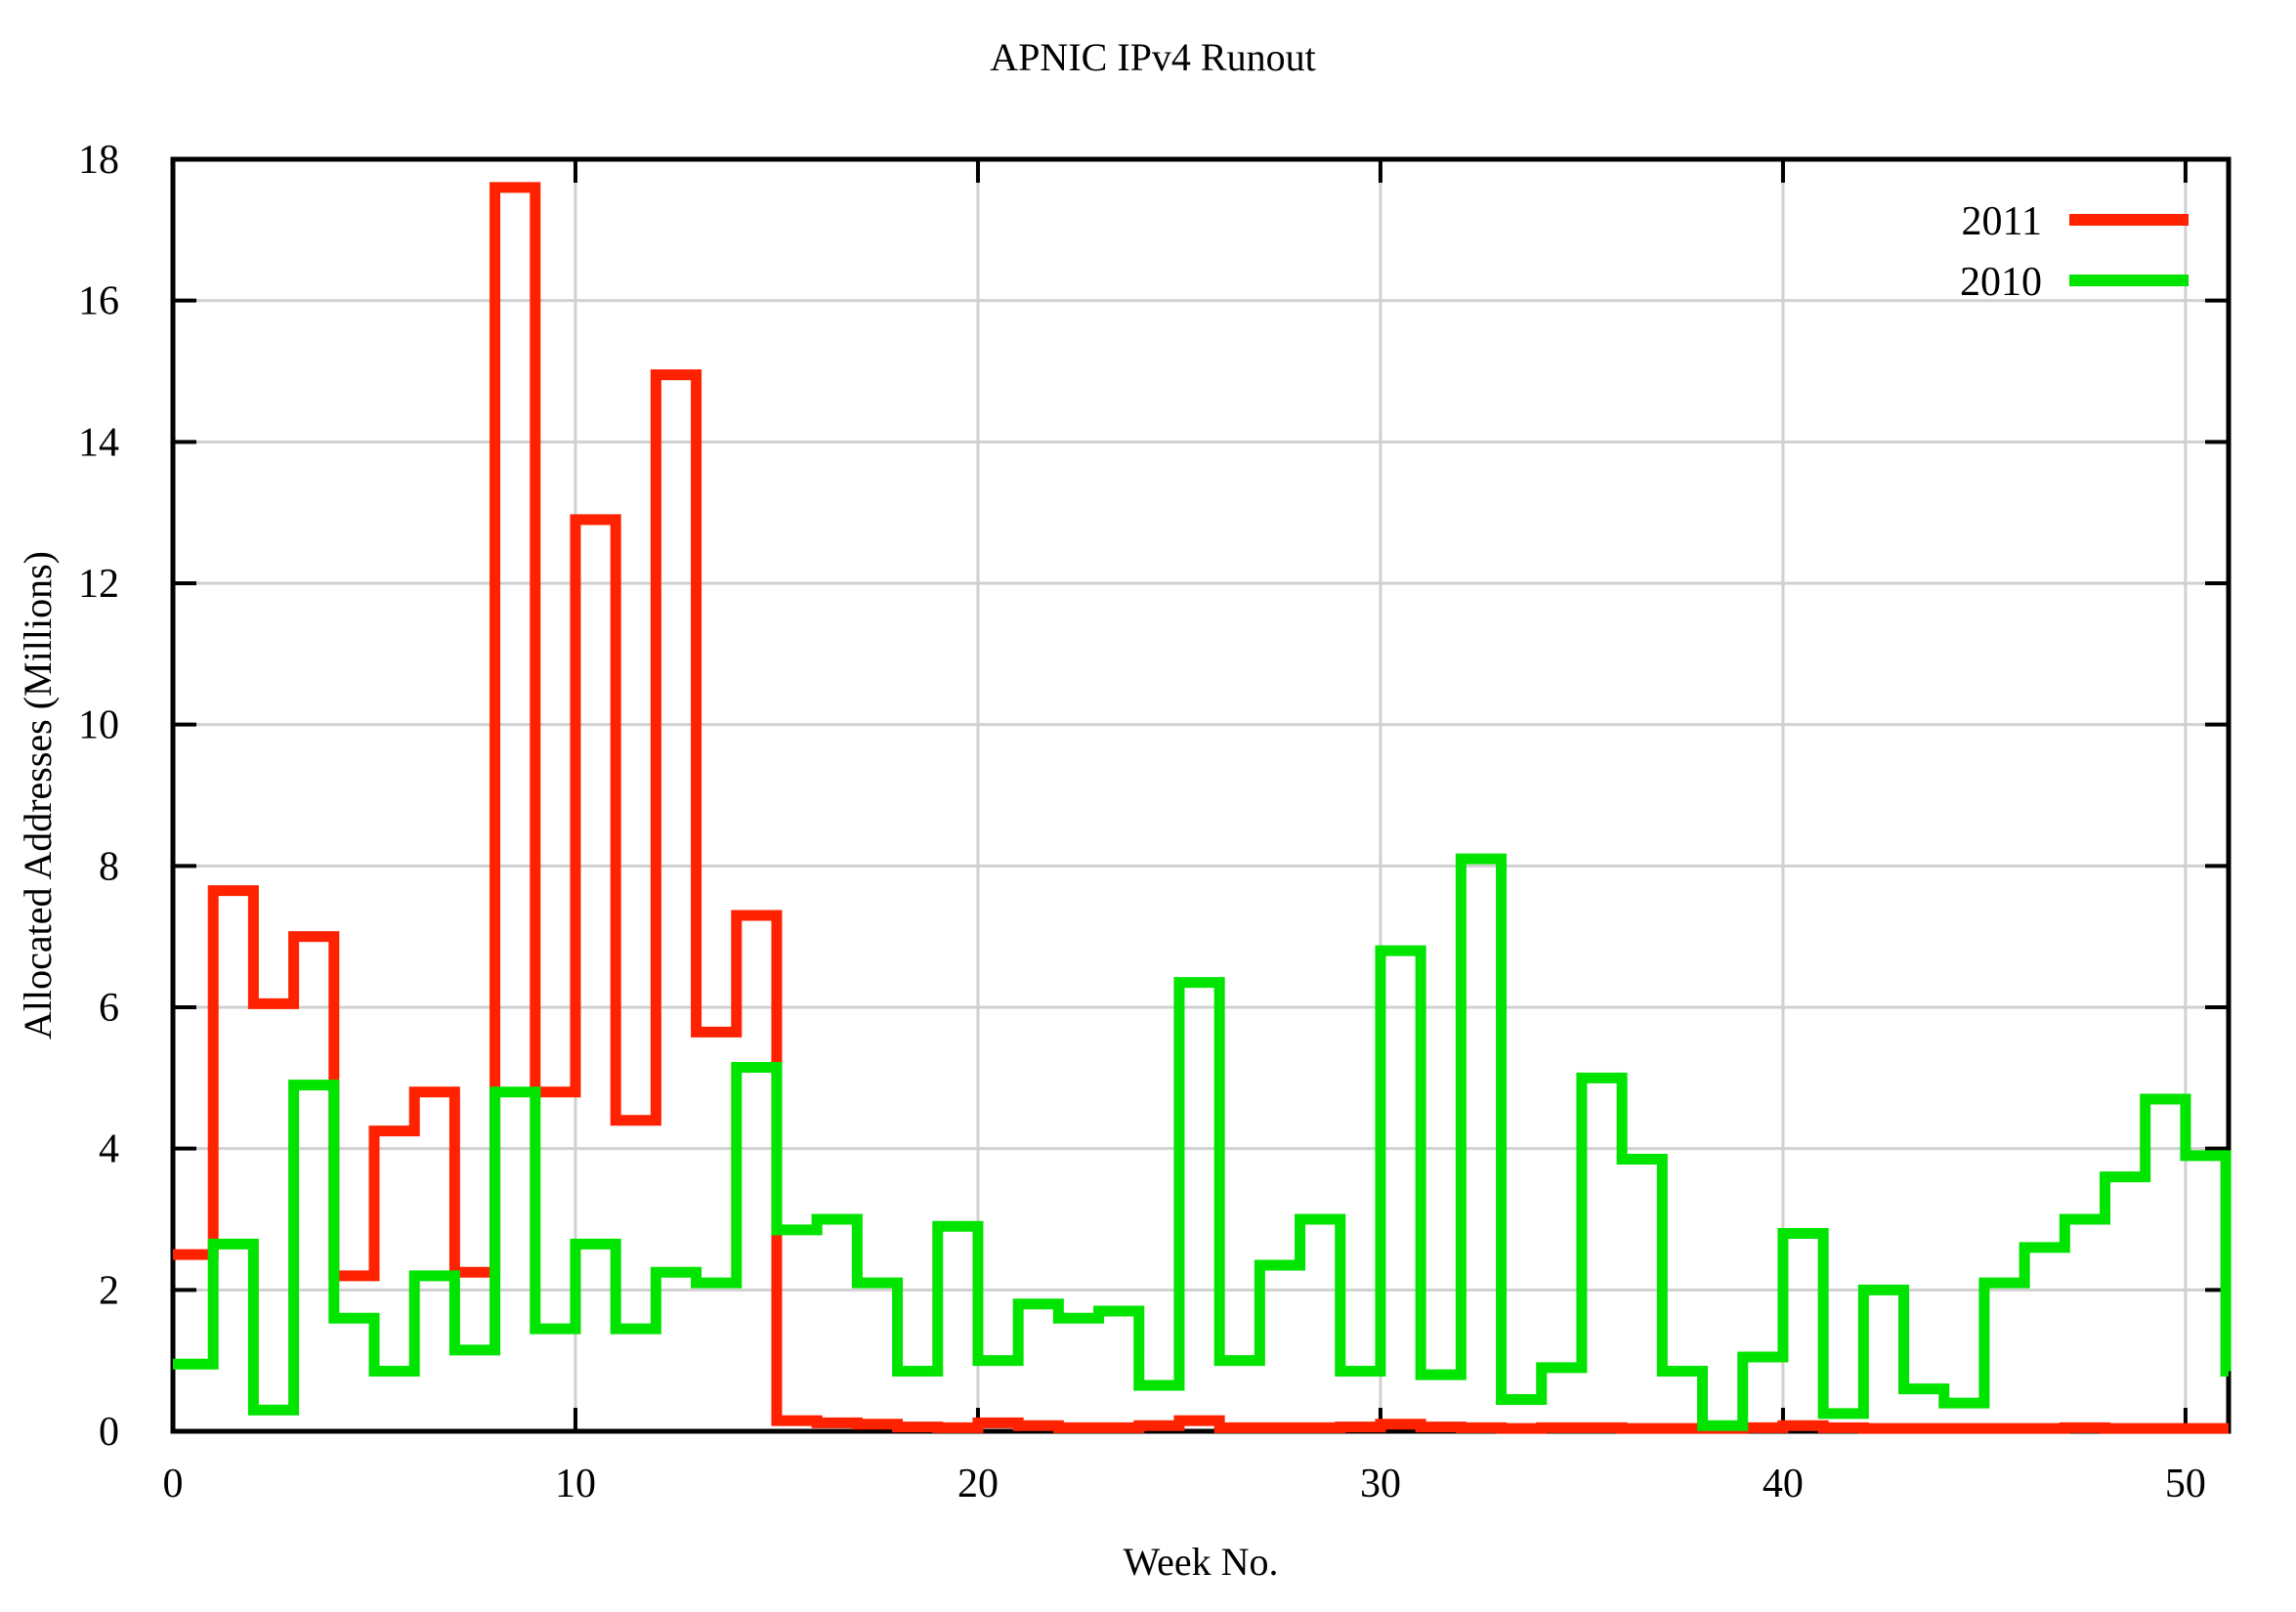 The image size is (2296, 1612). What do you see at coordinates (99, 584) in the screenshot?
I see `y-tick-label: 12` at bounding box center [99, 584].